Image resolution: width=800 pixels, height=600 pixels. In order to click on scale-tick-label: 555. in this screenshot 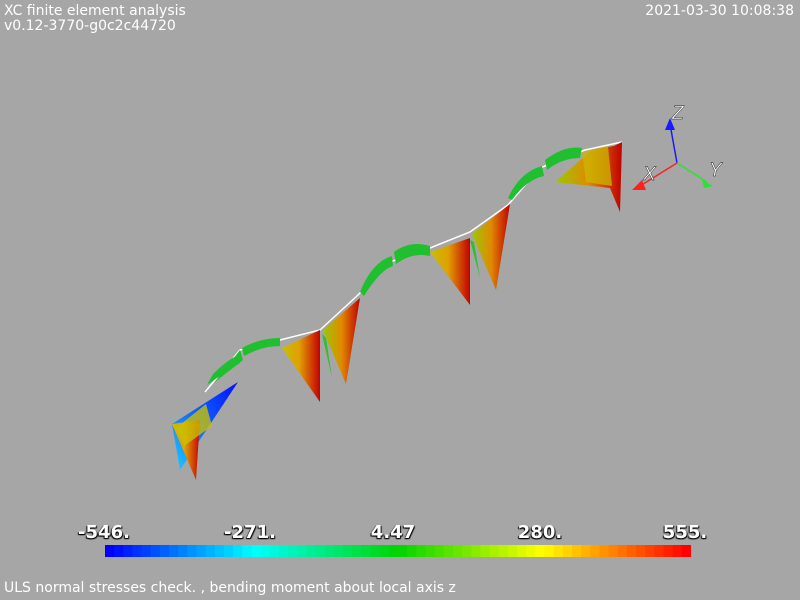, I will do `click(685, 532)`.